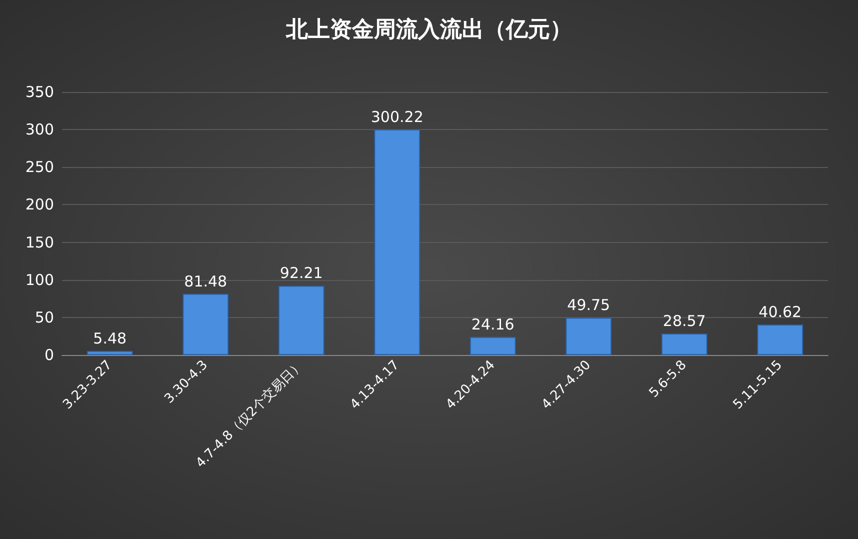 The image size is (858, 539). I want to click on y-tick-label: 350, so click(39, 92).